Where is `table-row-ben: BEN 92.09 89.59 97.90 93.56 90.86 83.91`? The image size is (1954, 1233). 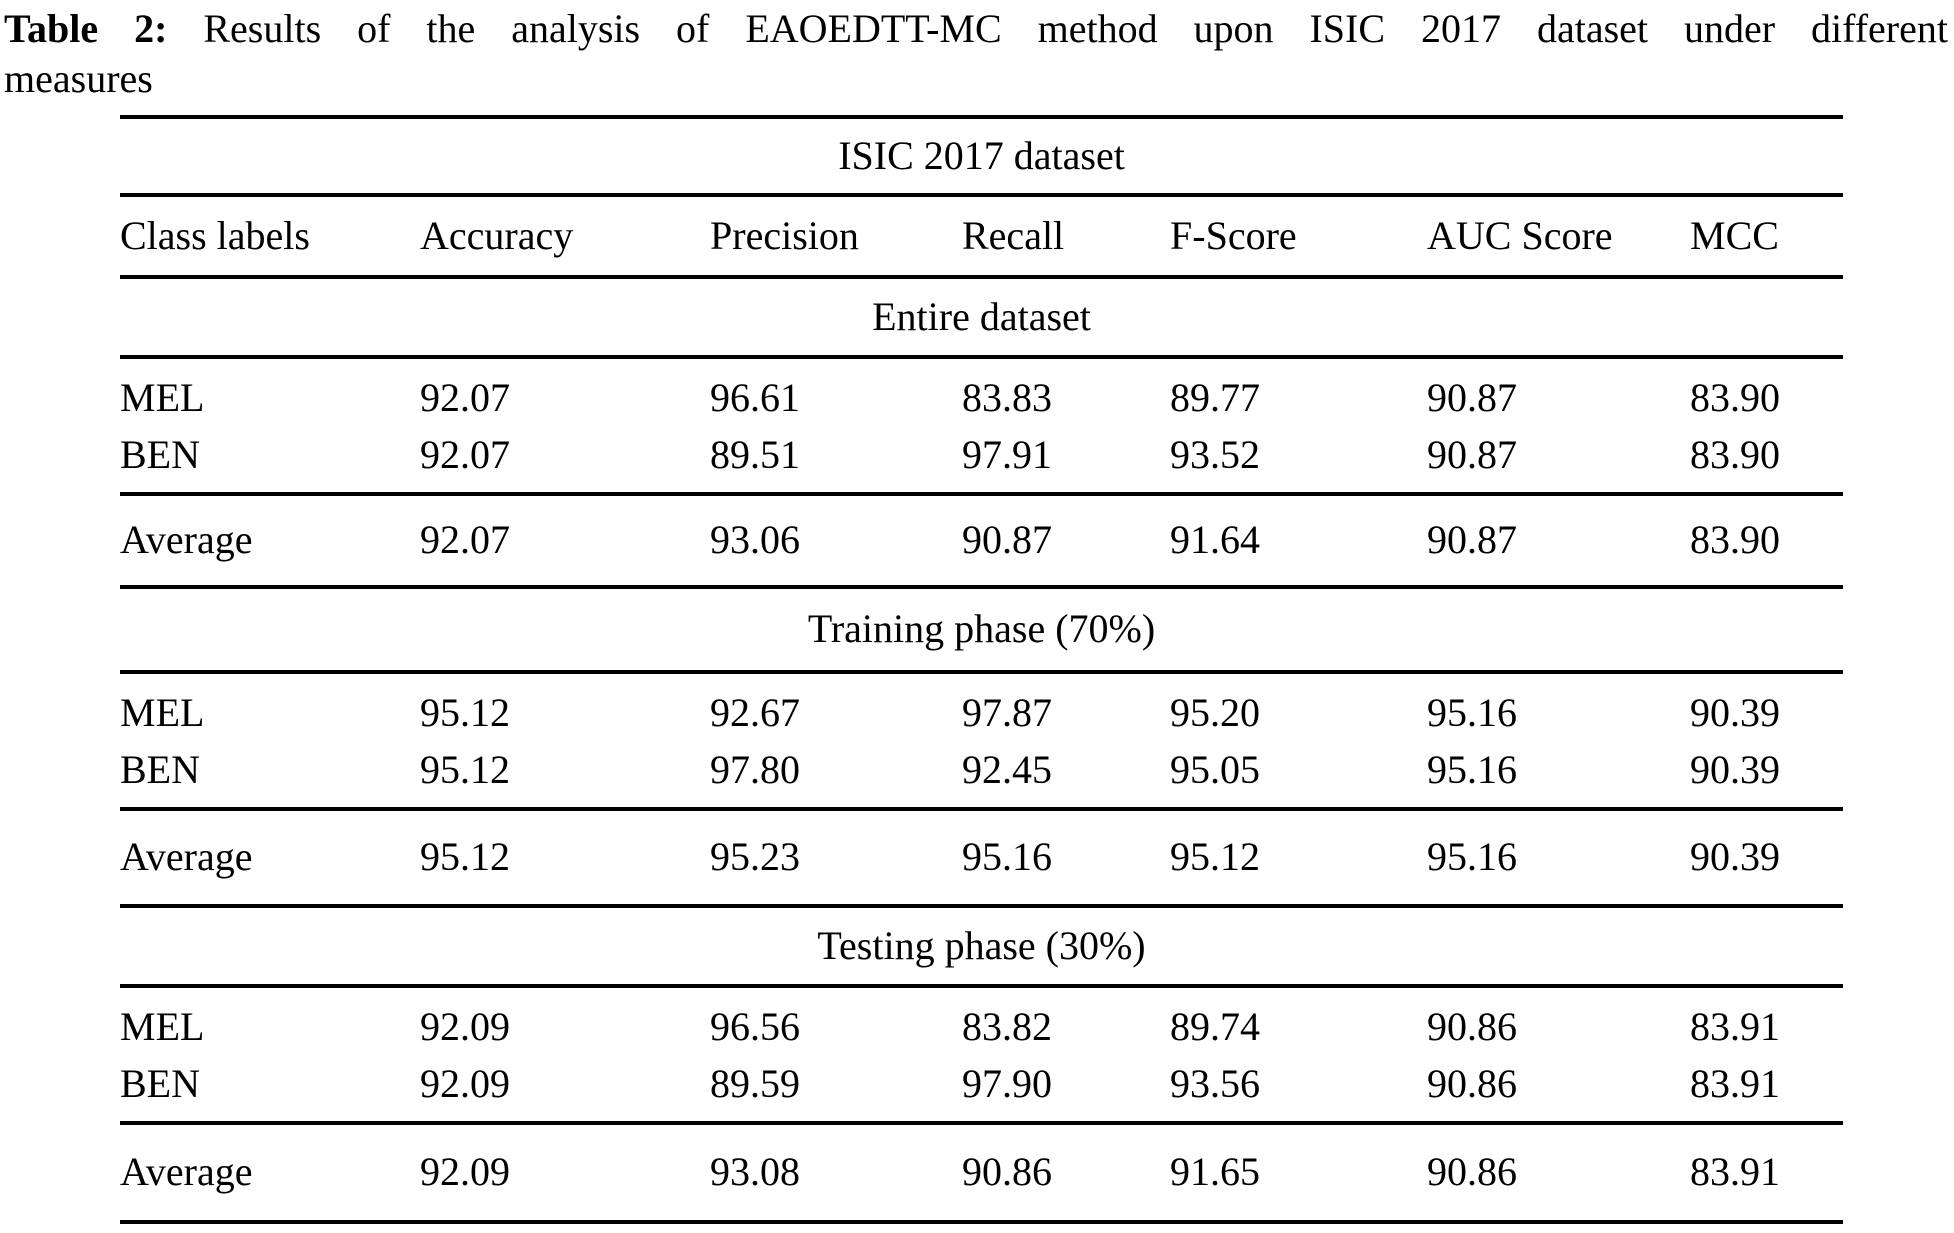 table-row-ben: BEN 92.09 89.59 97.90 93.56 90.86 83.91 is located at coordinates (981, 1083).